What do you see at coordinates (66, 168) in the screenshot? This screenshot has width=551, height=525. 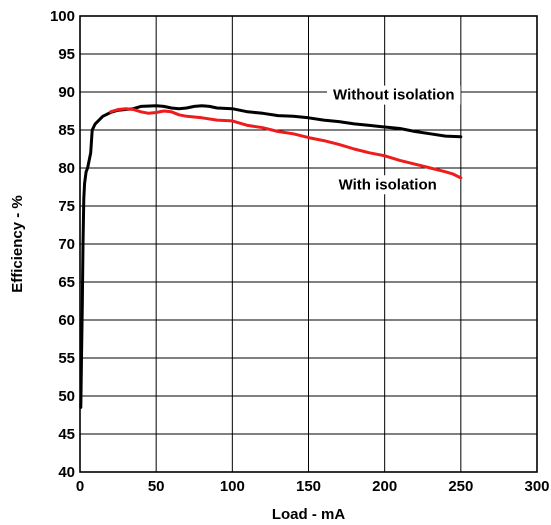 I see `y-tick-label: 80` at bounding box center [66, 168].